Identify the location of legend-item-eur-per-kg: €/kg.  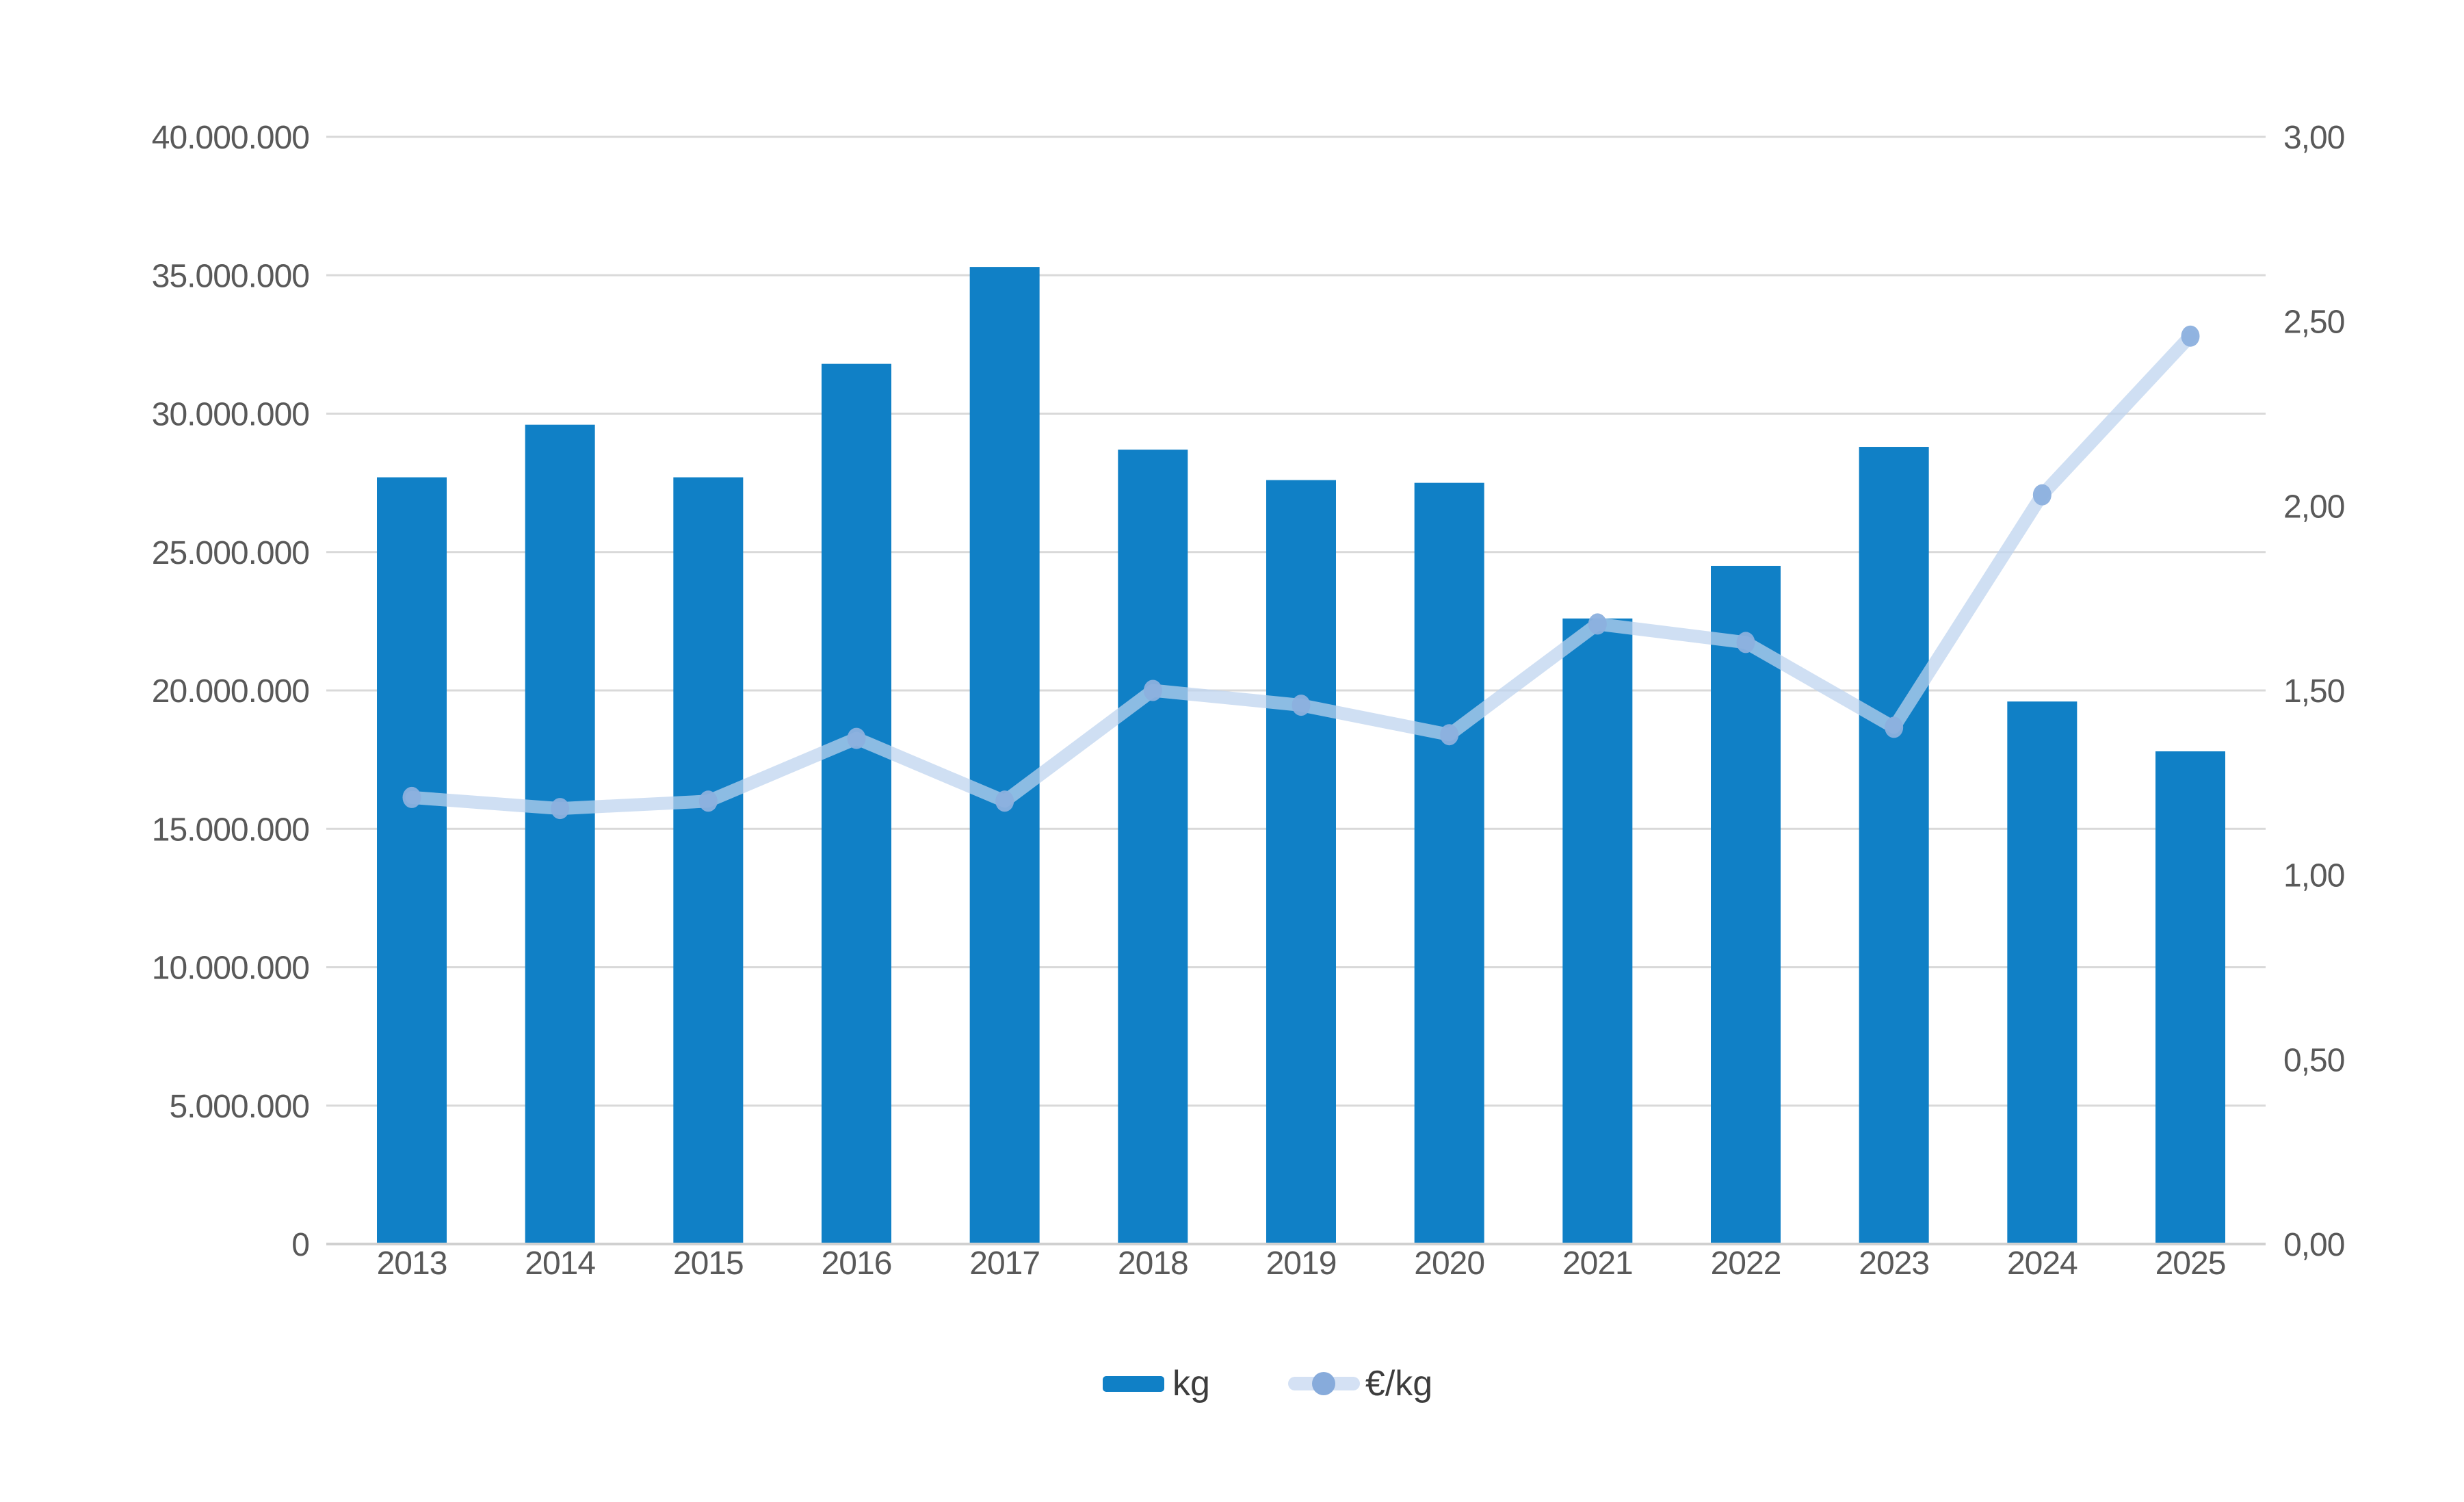
(1360, 1383).